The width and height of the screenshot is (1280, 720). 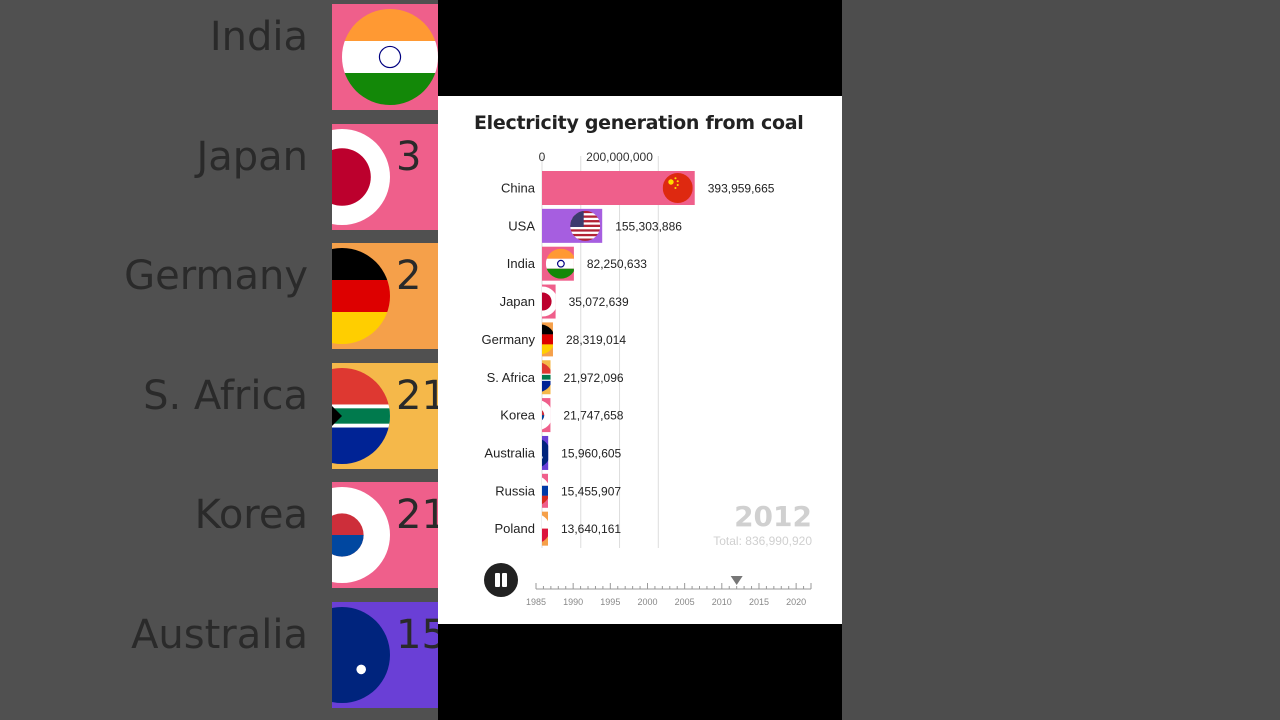 What do you see at coordinates (417, 634) in the screenshot?
I see `background-value-label: 15` at bounding box center [417, 634].